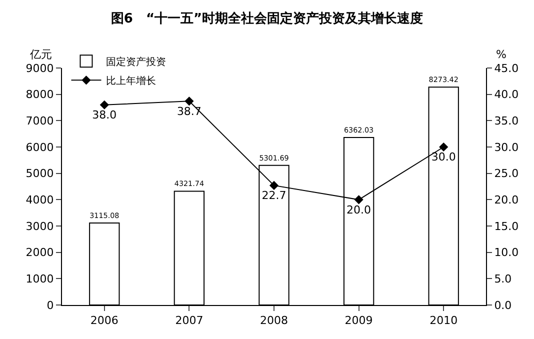  What do you see at coordinates (267, 18) in the screenshot?
I see `chart-title: 图6 “十一五”时期全社会固定资产投资及其增长速度` at bounding box center [267, 18].